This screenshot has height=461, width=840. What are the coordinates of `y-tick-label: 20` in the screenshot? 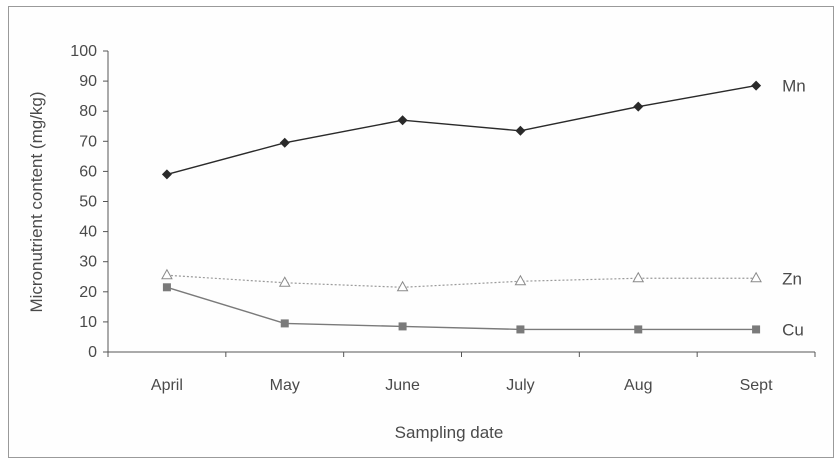 It's located at (88, 292).